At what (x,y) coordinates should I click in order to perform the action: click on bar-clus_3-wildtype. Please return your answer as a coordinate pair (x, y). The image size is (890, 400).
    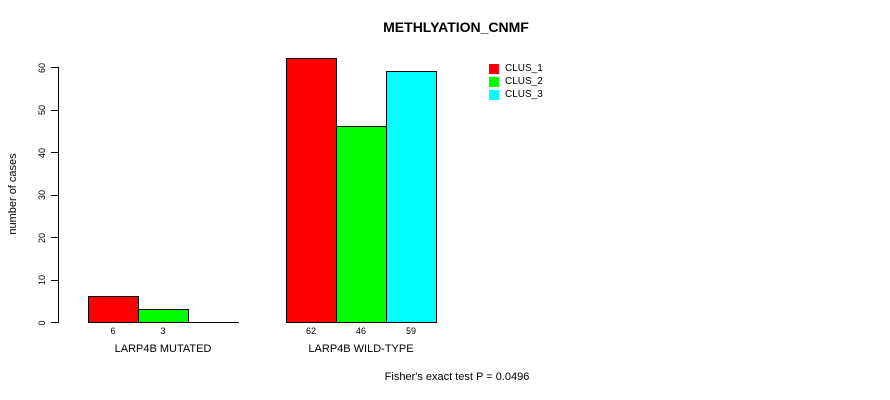
    Looking at the image, I should click on (411, 197).